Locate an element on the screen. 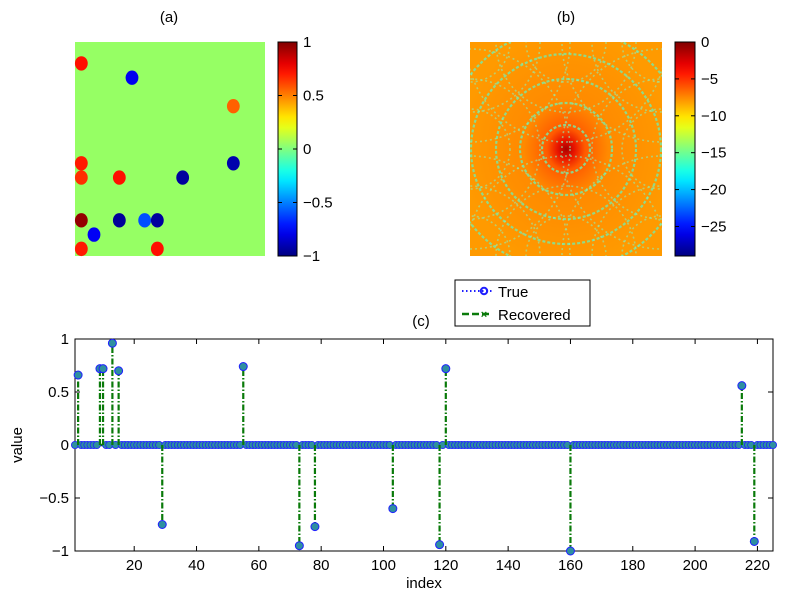 The image size is (786, 598). panel-b-image is located at coordinates (566, 149).